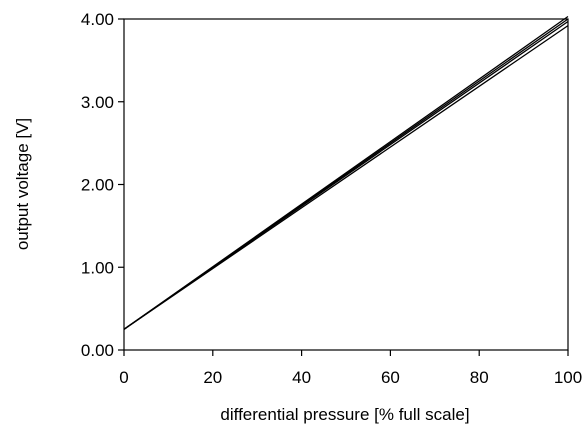 This screenshot has width=585, height=429. Describe the element at coordinates (97, 102) in the screenshot. I see `y-tick-label: 3.00` at that location.